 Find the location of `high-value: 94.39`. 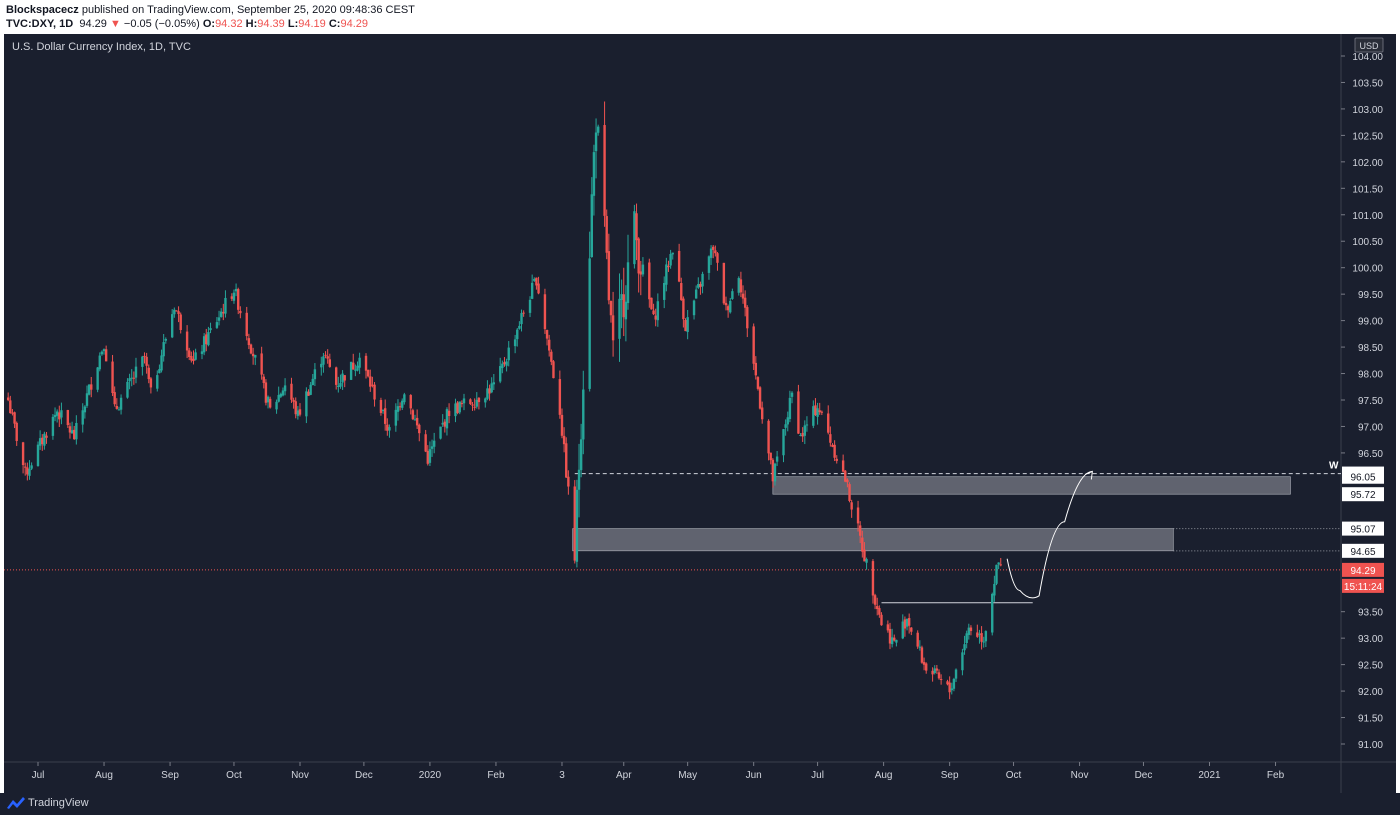

high-value: 94.39 is located at coordinates (271, 24).